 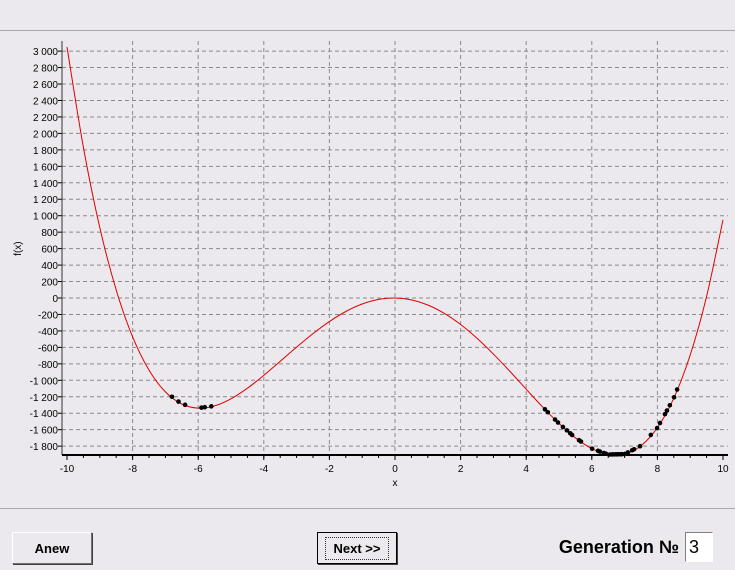 I want to click on x-tick-label: 10, so click(x=723, y=469).